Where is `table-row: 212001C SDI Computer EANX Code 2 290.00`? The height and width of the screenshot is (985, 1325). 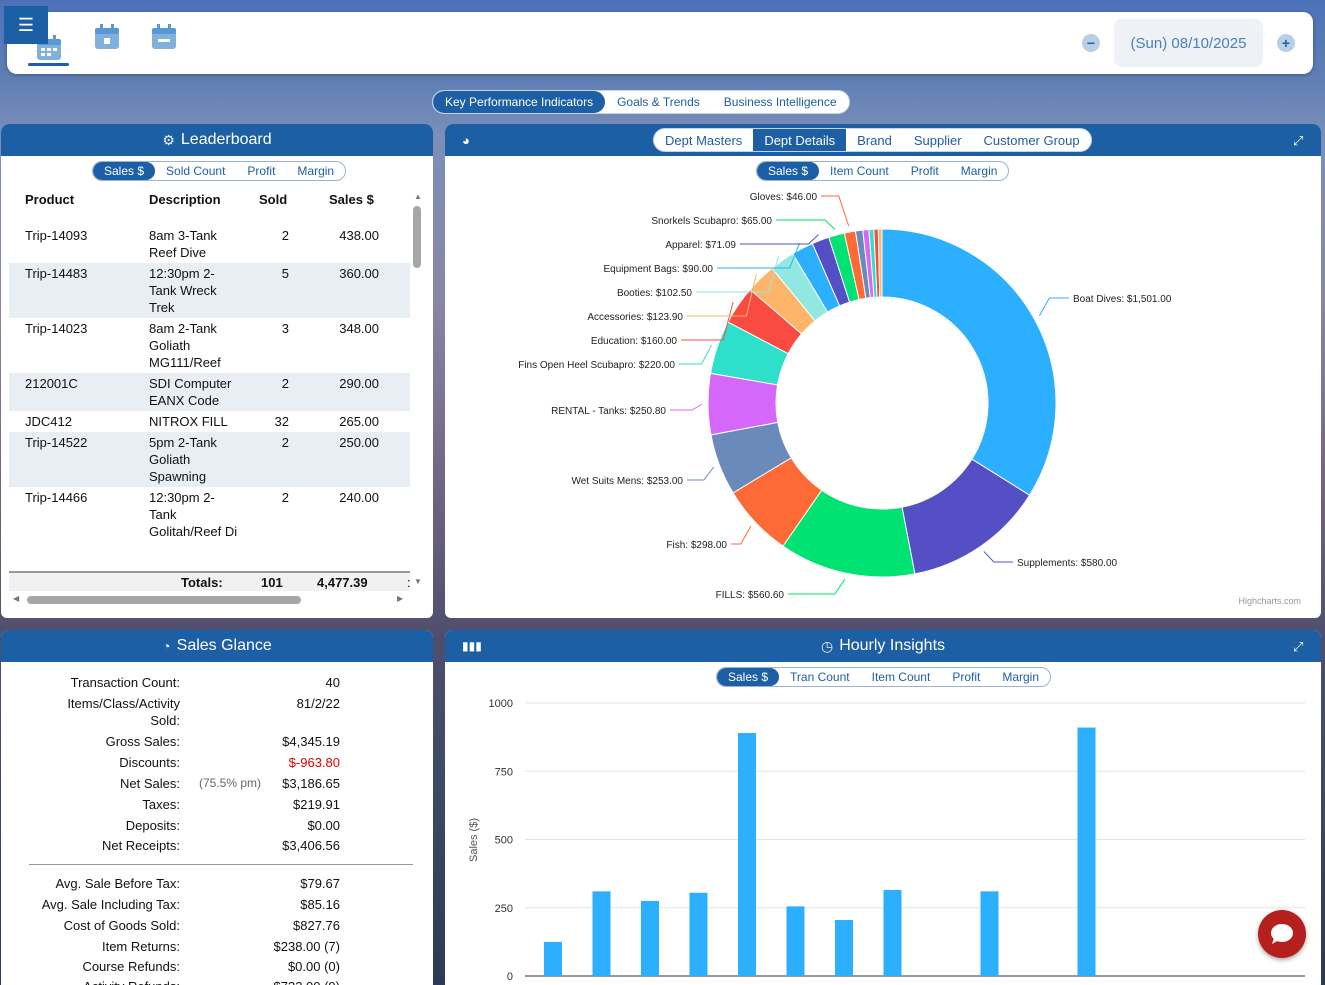 table-row: 212001C SDI Computer EANX Code 2 290.00 is located at coordinates (209, 392).